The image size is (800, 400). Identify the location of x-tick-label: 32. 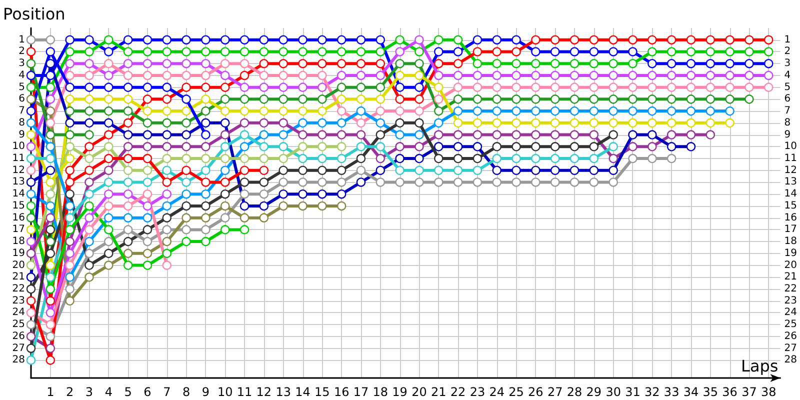
(652, 392).